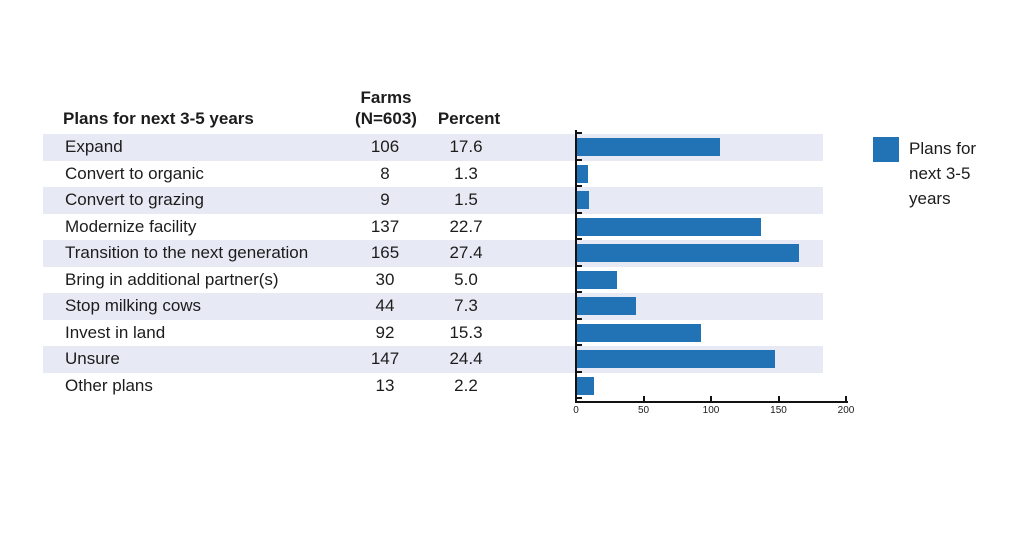  What do you see at coordinates (385, 199) in the screenshot?
I see `row-farms-value: 9` at bounding box center [385, 199].